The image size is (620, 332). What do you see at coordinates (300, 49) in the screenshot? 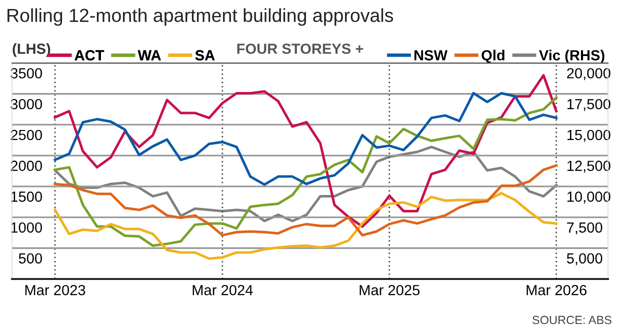
I see `chart-subtitle: FOUR STOREYS +` at bounding box center [300, 49].